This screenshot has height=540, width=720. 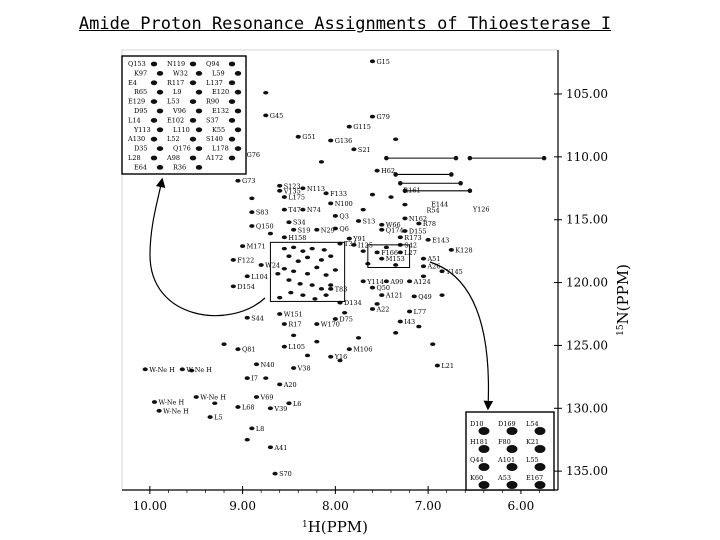 What do you see at coordinates (268, 365) in the screenshot?
I see `peak-label: N40` at bounding box center [268, 365].